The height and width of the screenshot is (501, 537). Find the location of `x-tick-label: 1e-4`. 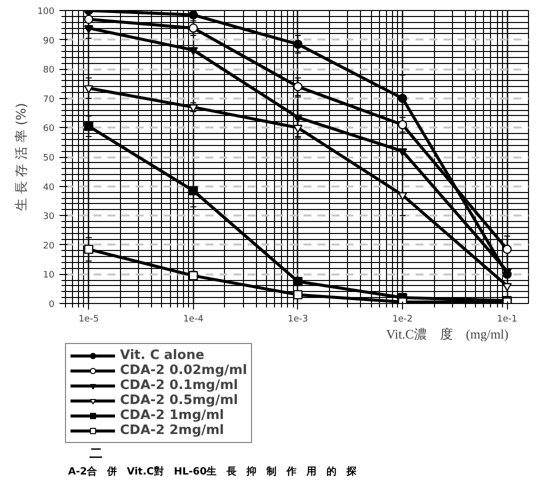

x-tick-label: 1e-4 is located at coordinates (193, 319).